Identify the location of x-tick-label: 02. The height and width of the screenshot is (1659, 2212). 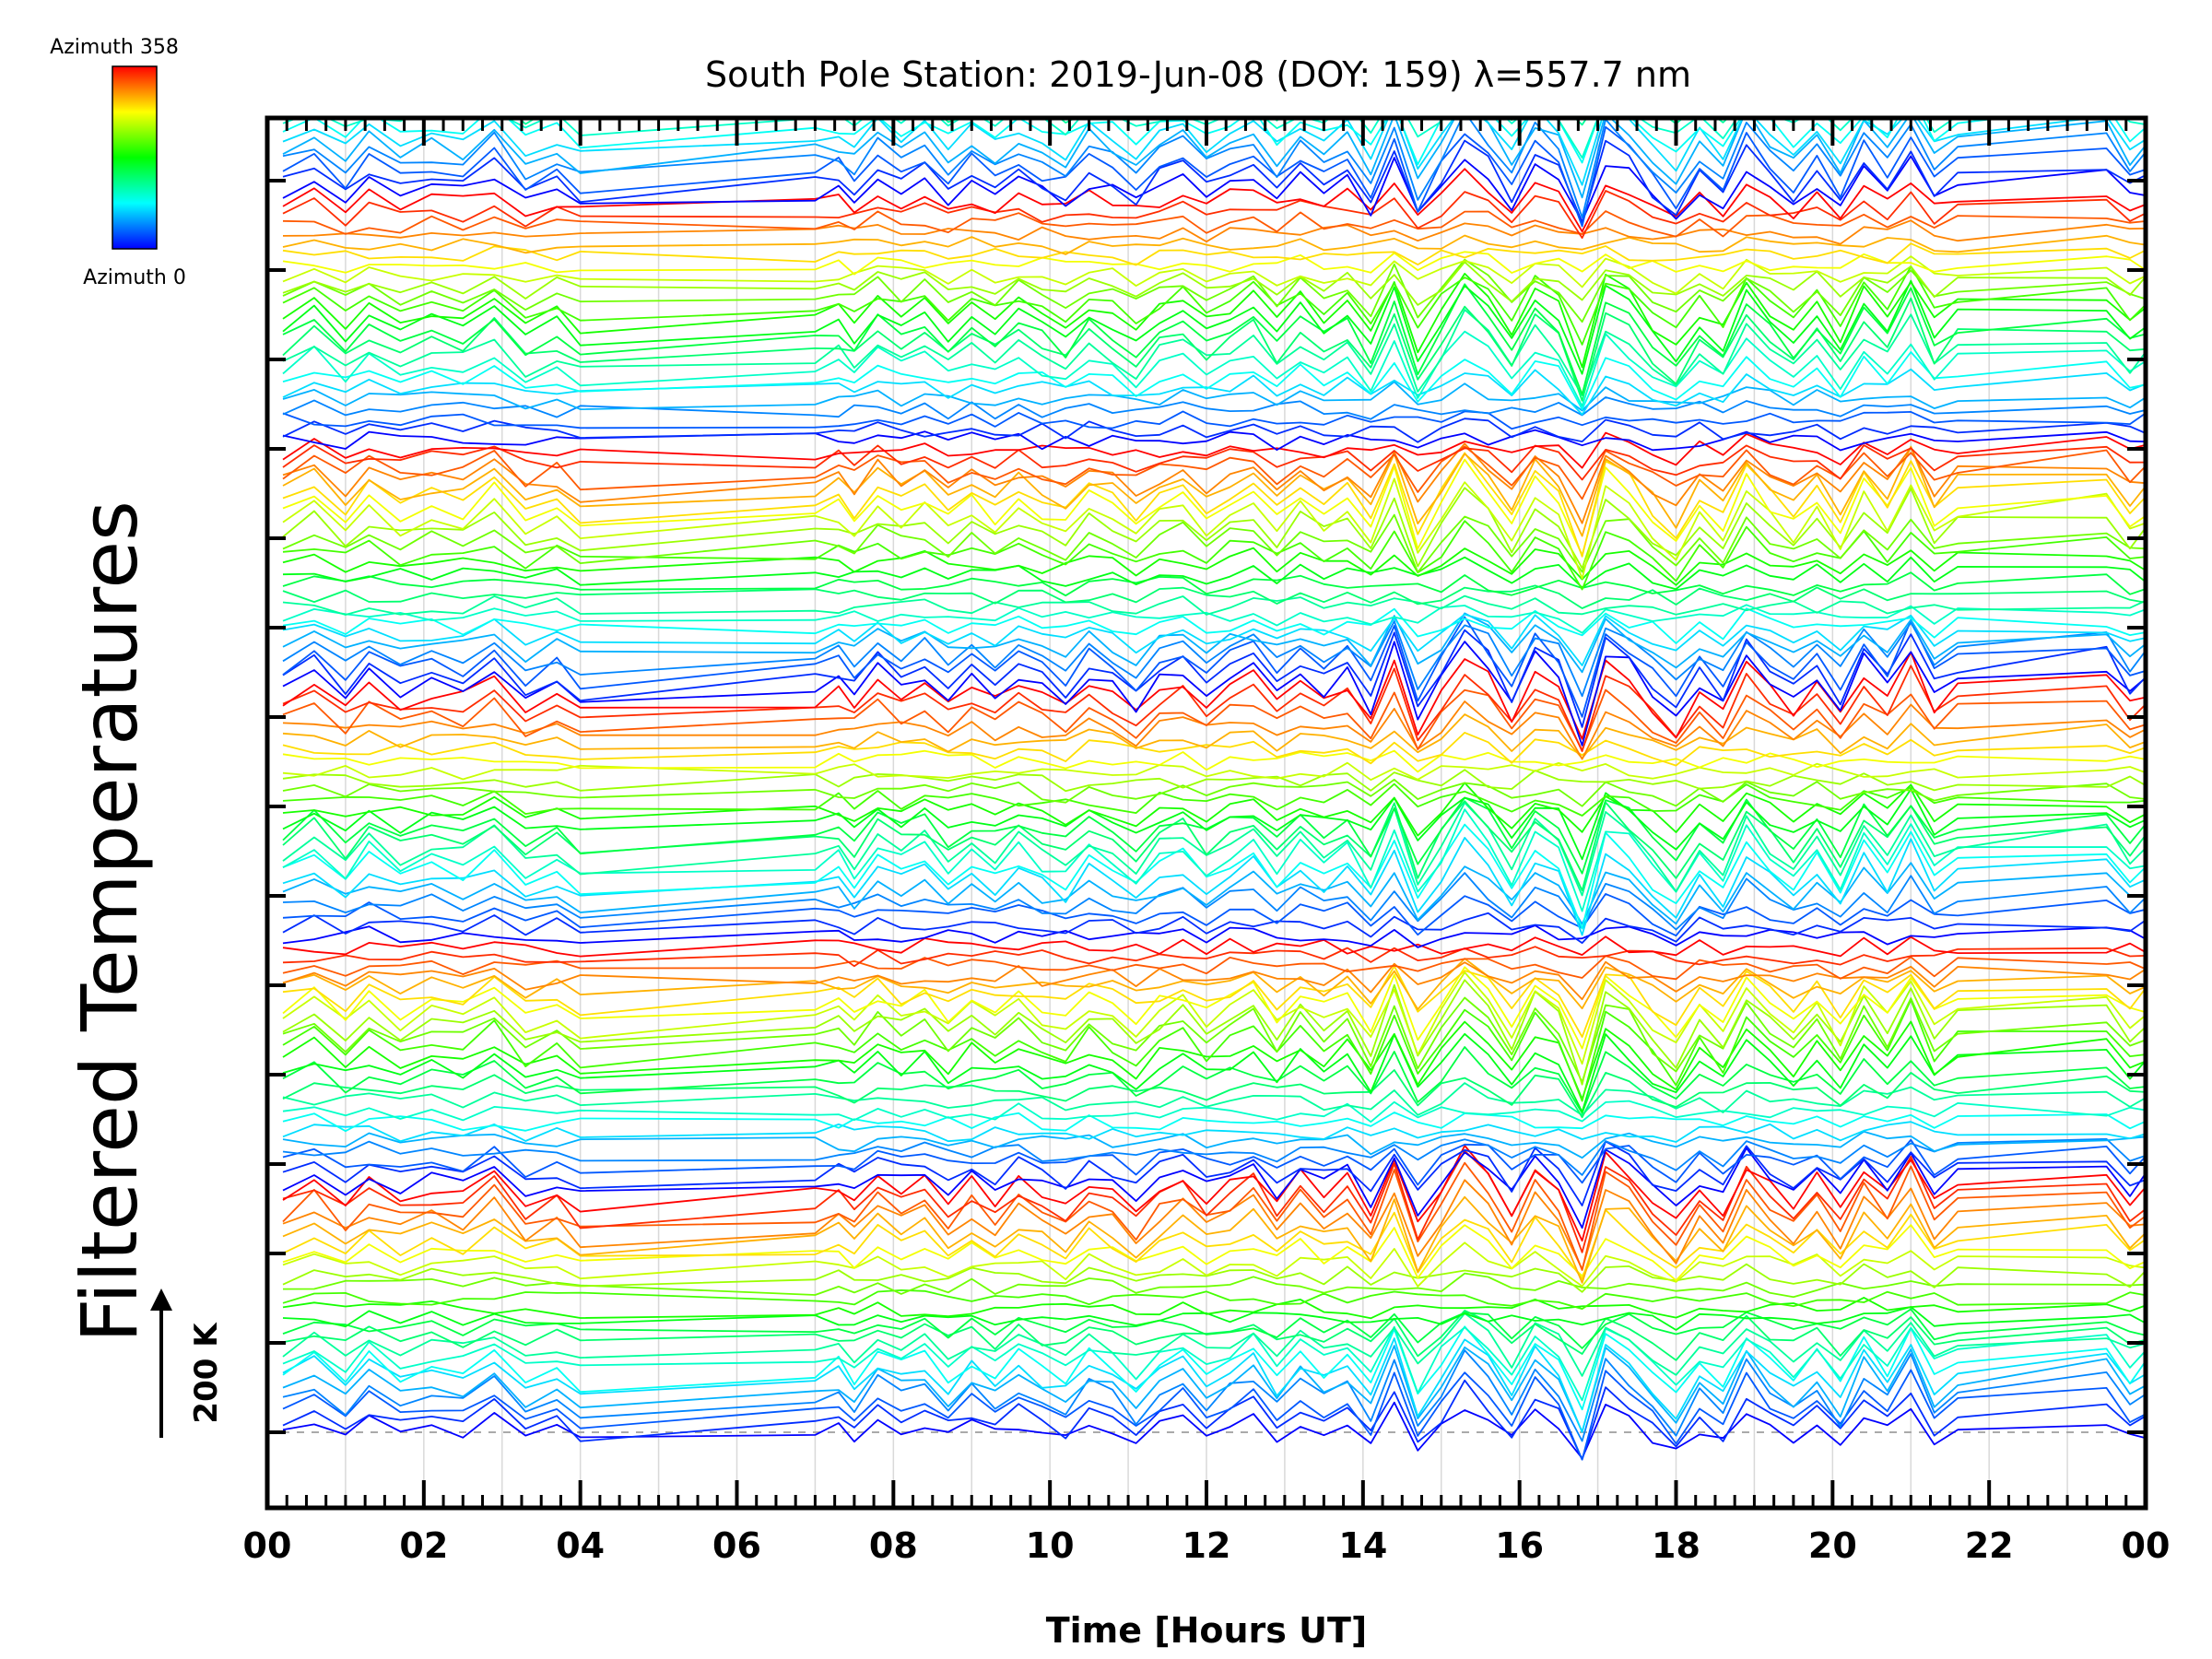
(423, 1545).